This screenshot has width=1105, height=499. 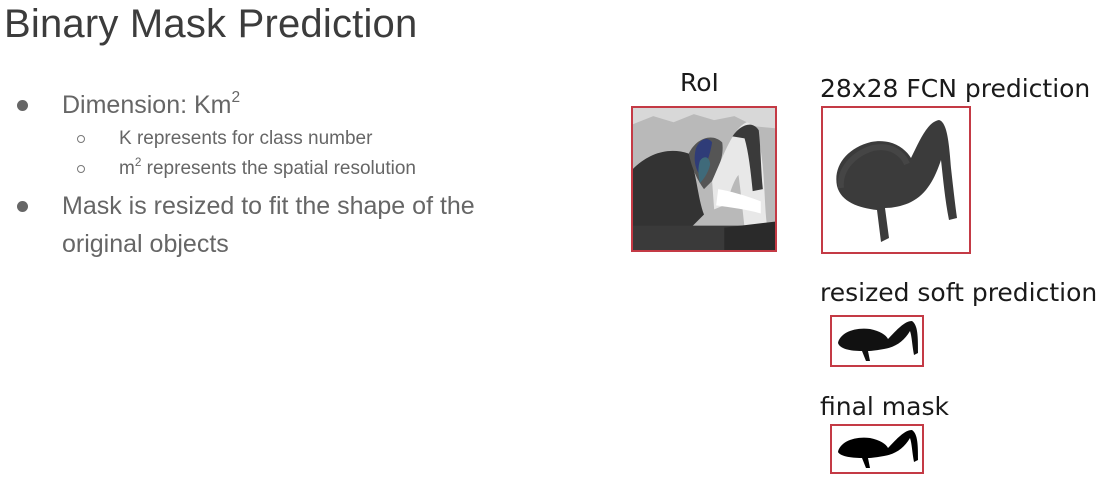 I want to click on roi-label: RoI, so click(x=699, y=82).